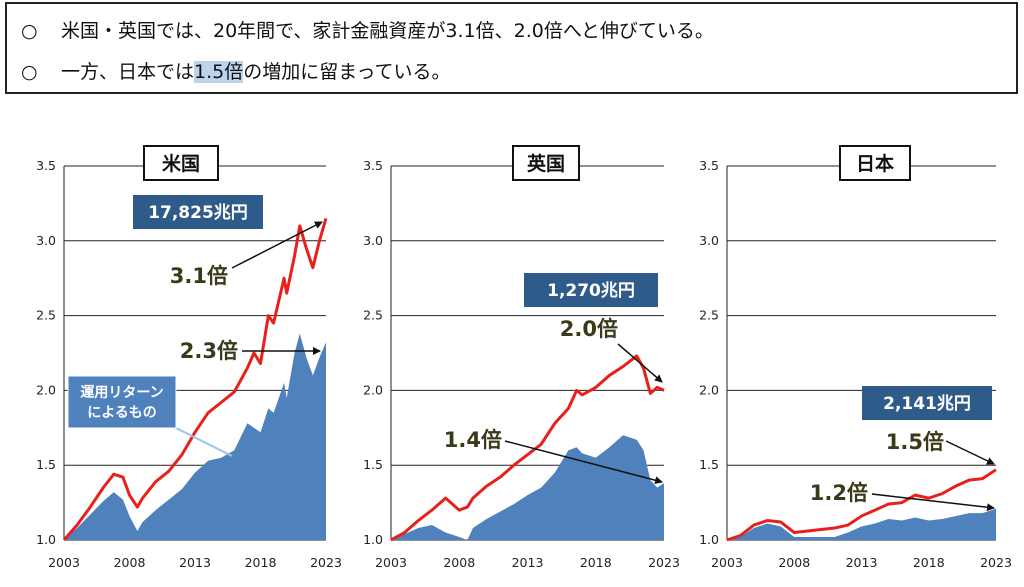 This screenshot has width=1024, height=587. Describe the element at coordinates (473, 440) in the screenshot. I see `returns-multiplier-label: 1.4倍` at that location.